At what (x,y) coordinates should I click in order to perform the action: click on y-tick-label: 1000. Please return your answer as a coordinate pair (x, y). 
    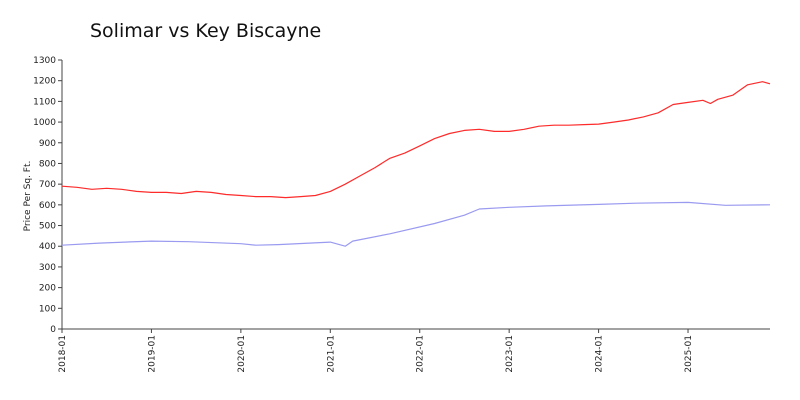
    Looking at the image, I should click on (44, 123).